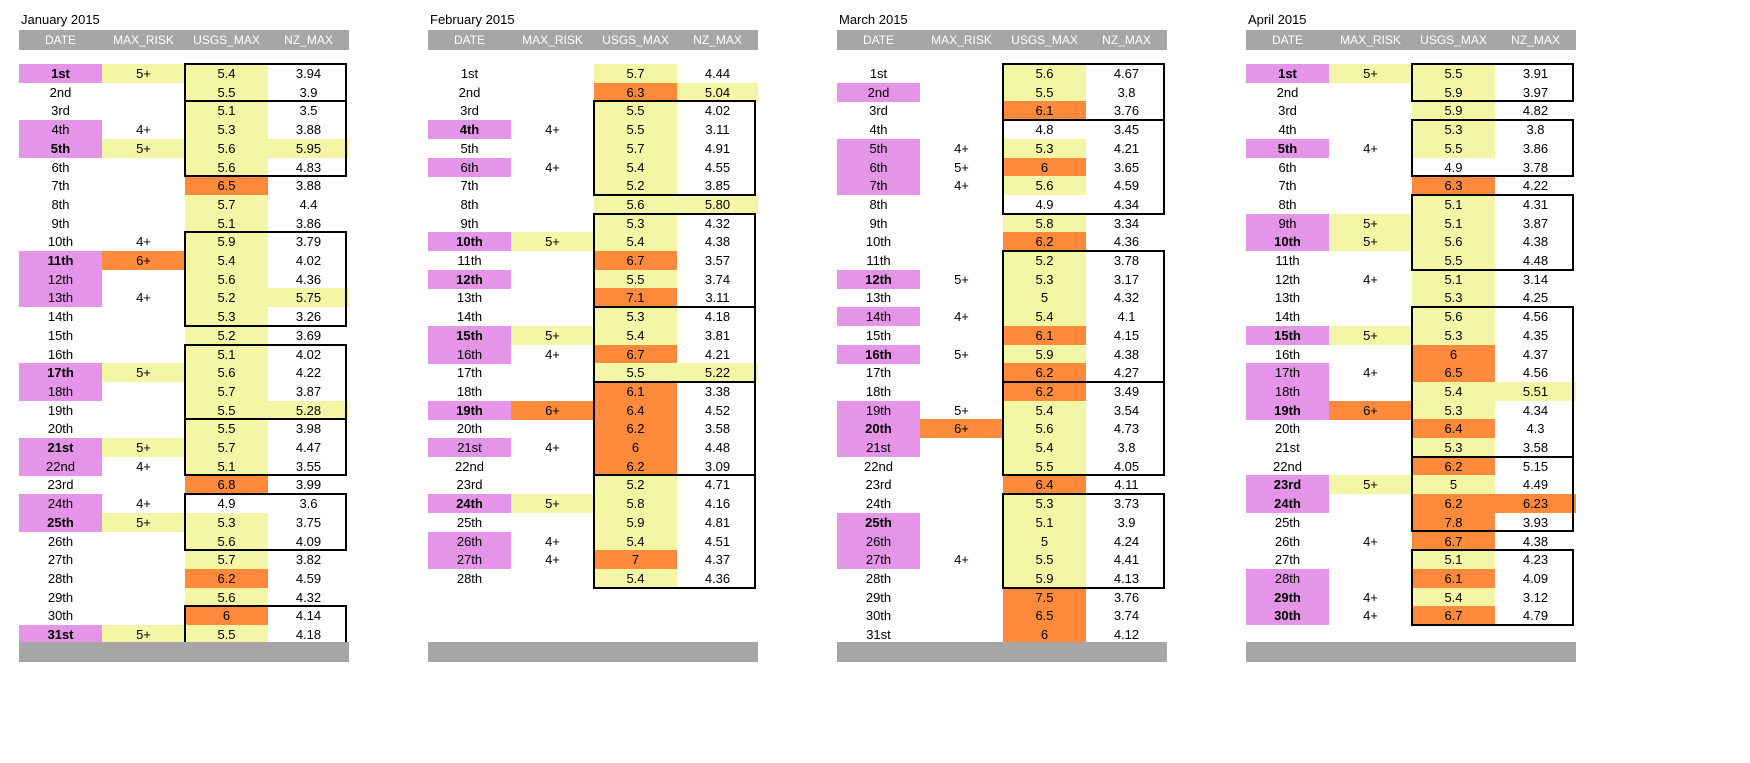 This screenshot has width=1750, height=763. I want to click on date-cell: 11th, so click(878, 260).